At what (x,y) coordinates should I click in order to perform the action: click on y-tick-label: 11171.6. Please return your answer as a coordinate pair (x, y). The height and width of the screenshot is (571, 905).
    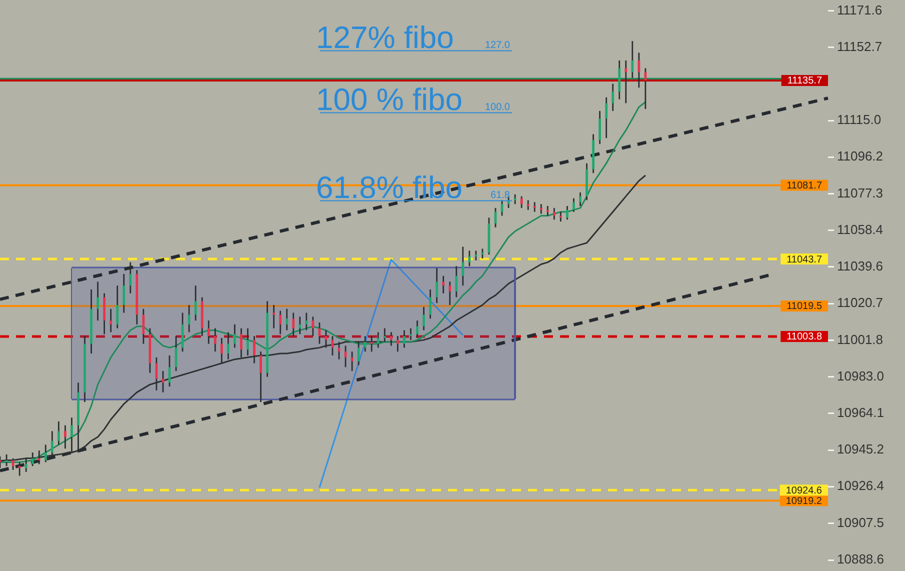
    Looking at the image, I should click on (859, 10).